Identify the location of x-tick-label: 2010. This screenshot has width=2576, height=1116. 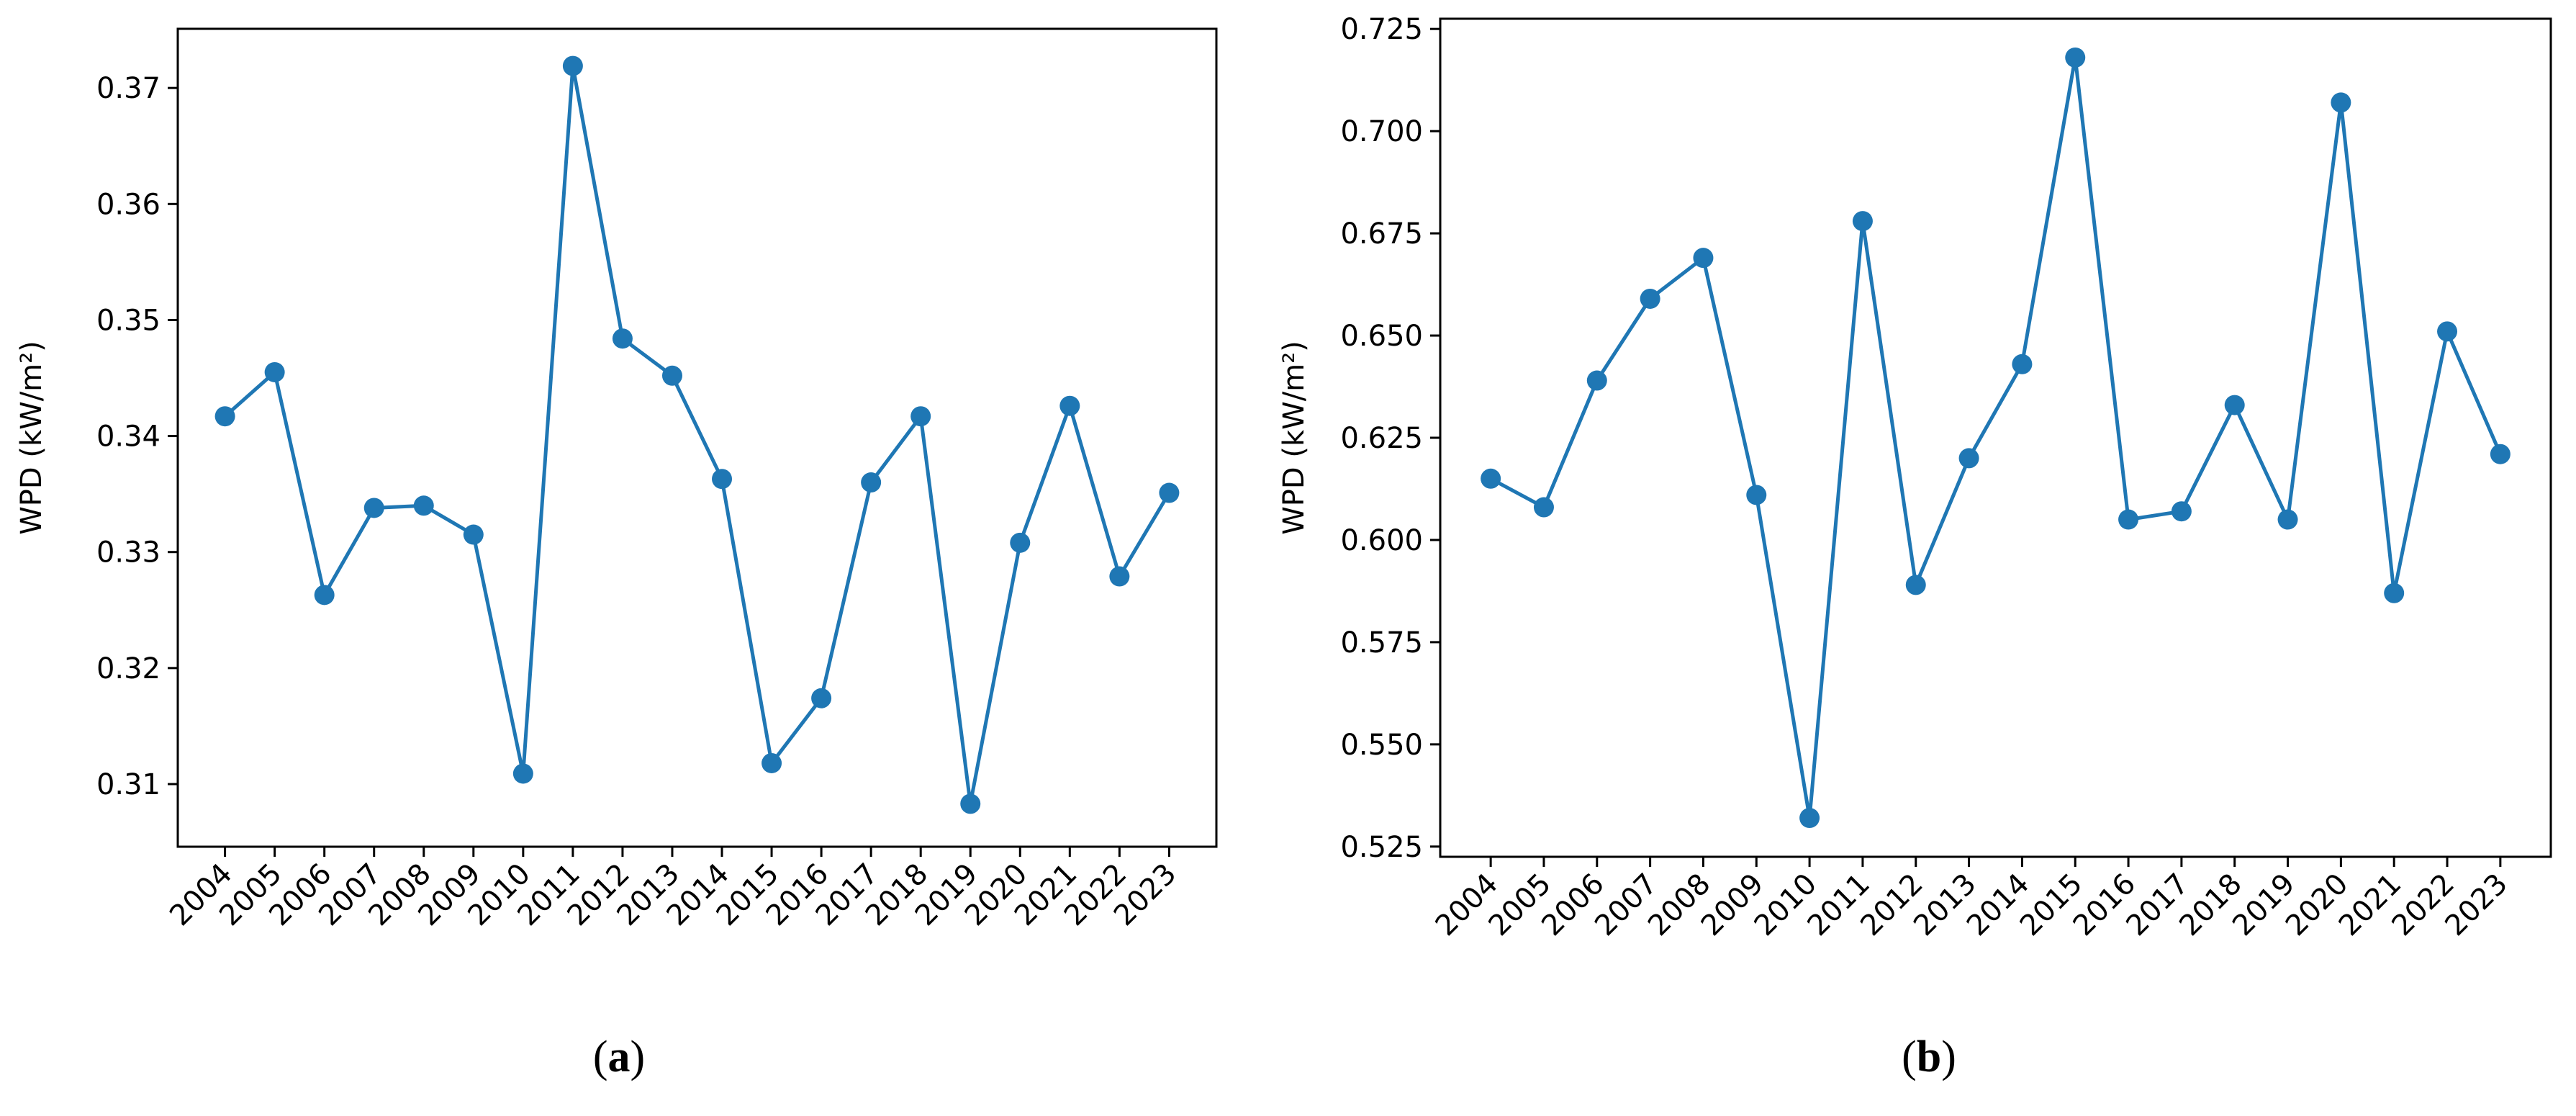
(1786, 905).